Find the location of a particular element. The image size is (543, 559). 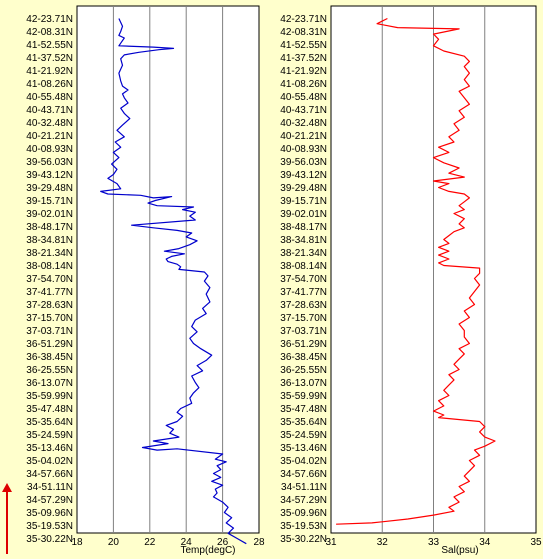

sal-y-tick-label: 41-08.26N is located at coordinates (303, 84).